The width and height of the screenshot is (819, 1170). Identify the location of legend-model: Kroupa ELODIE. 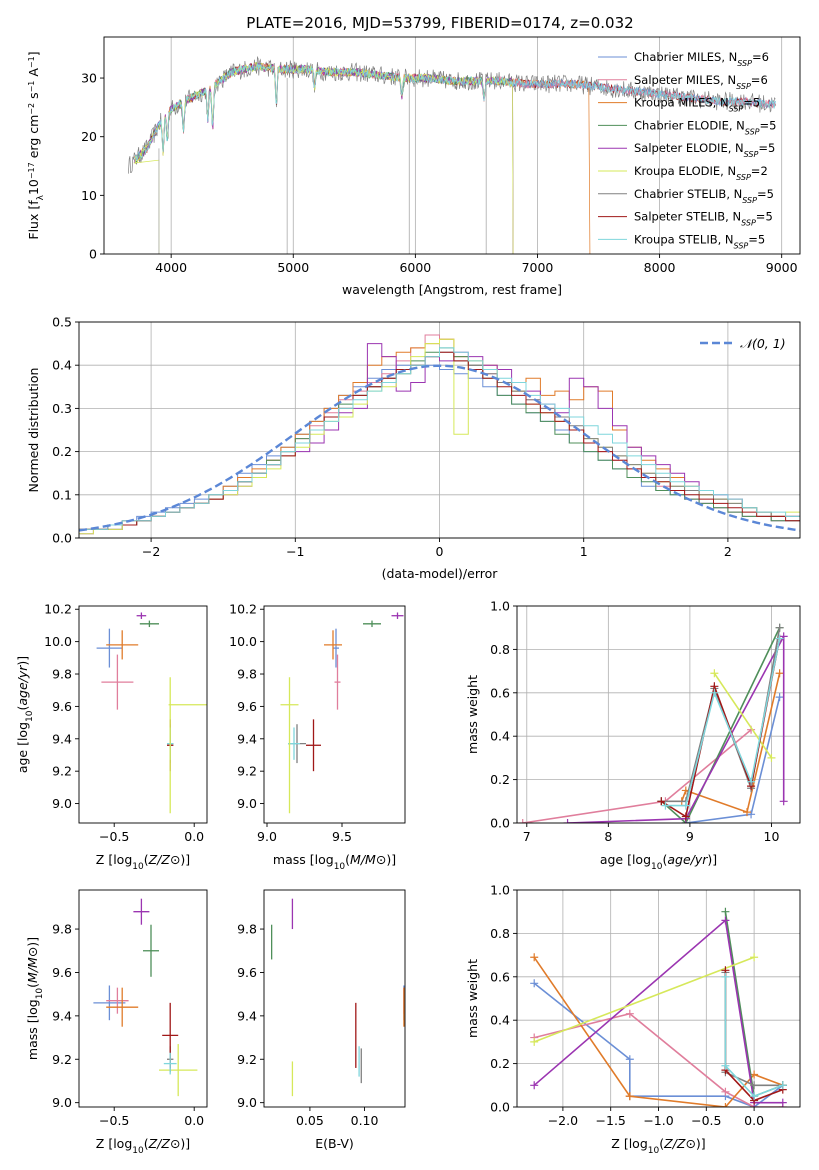
(677, 171).